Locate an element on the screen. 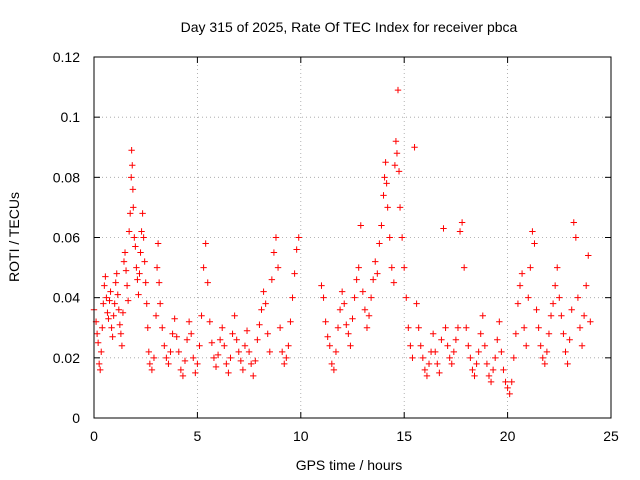 This screenshot has width=640, height=480. y-tick-label: 0.12 is located at coordinates (66, 57).